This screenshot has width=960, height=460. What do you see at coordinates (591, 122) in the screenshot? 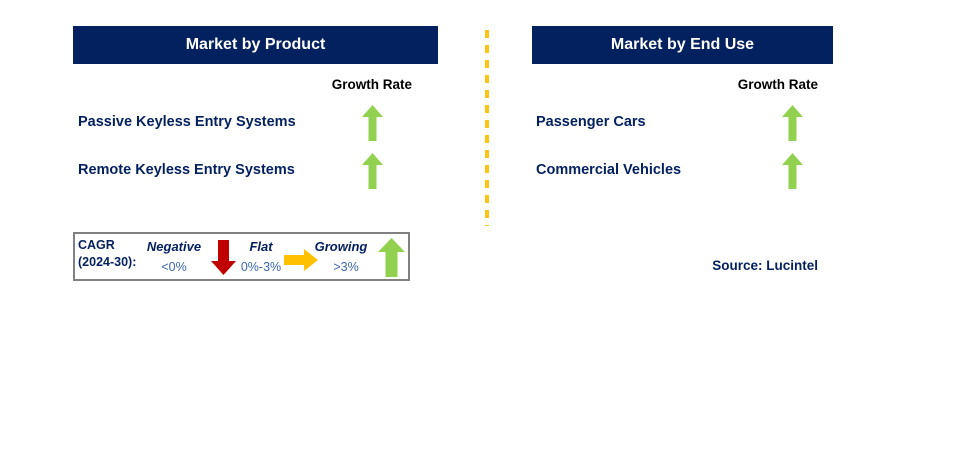
I see `end-use-item-label: Passenger Cars` at bounding box center [591, 122].